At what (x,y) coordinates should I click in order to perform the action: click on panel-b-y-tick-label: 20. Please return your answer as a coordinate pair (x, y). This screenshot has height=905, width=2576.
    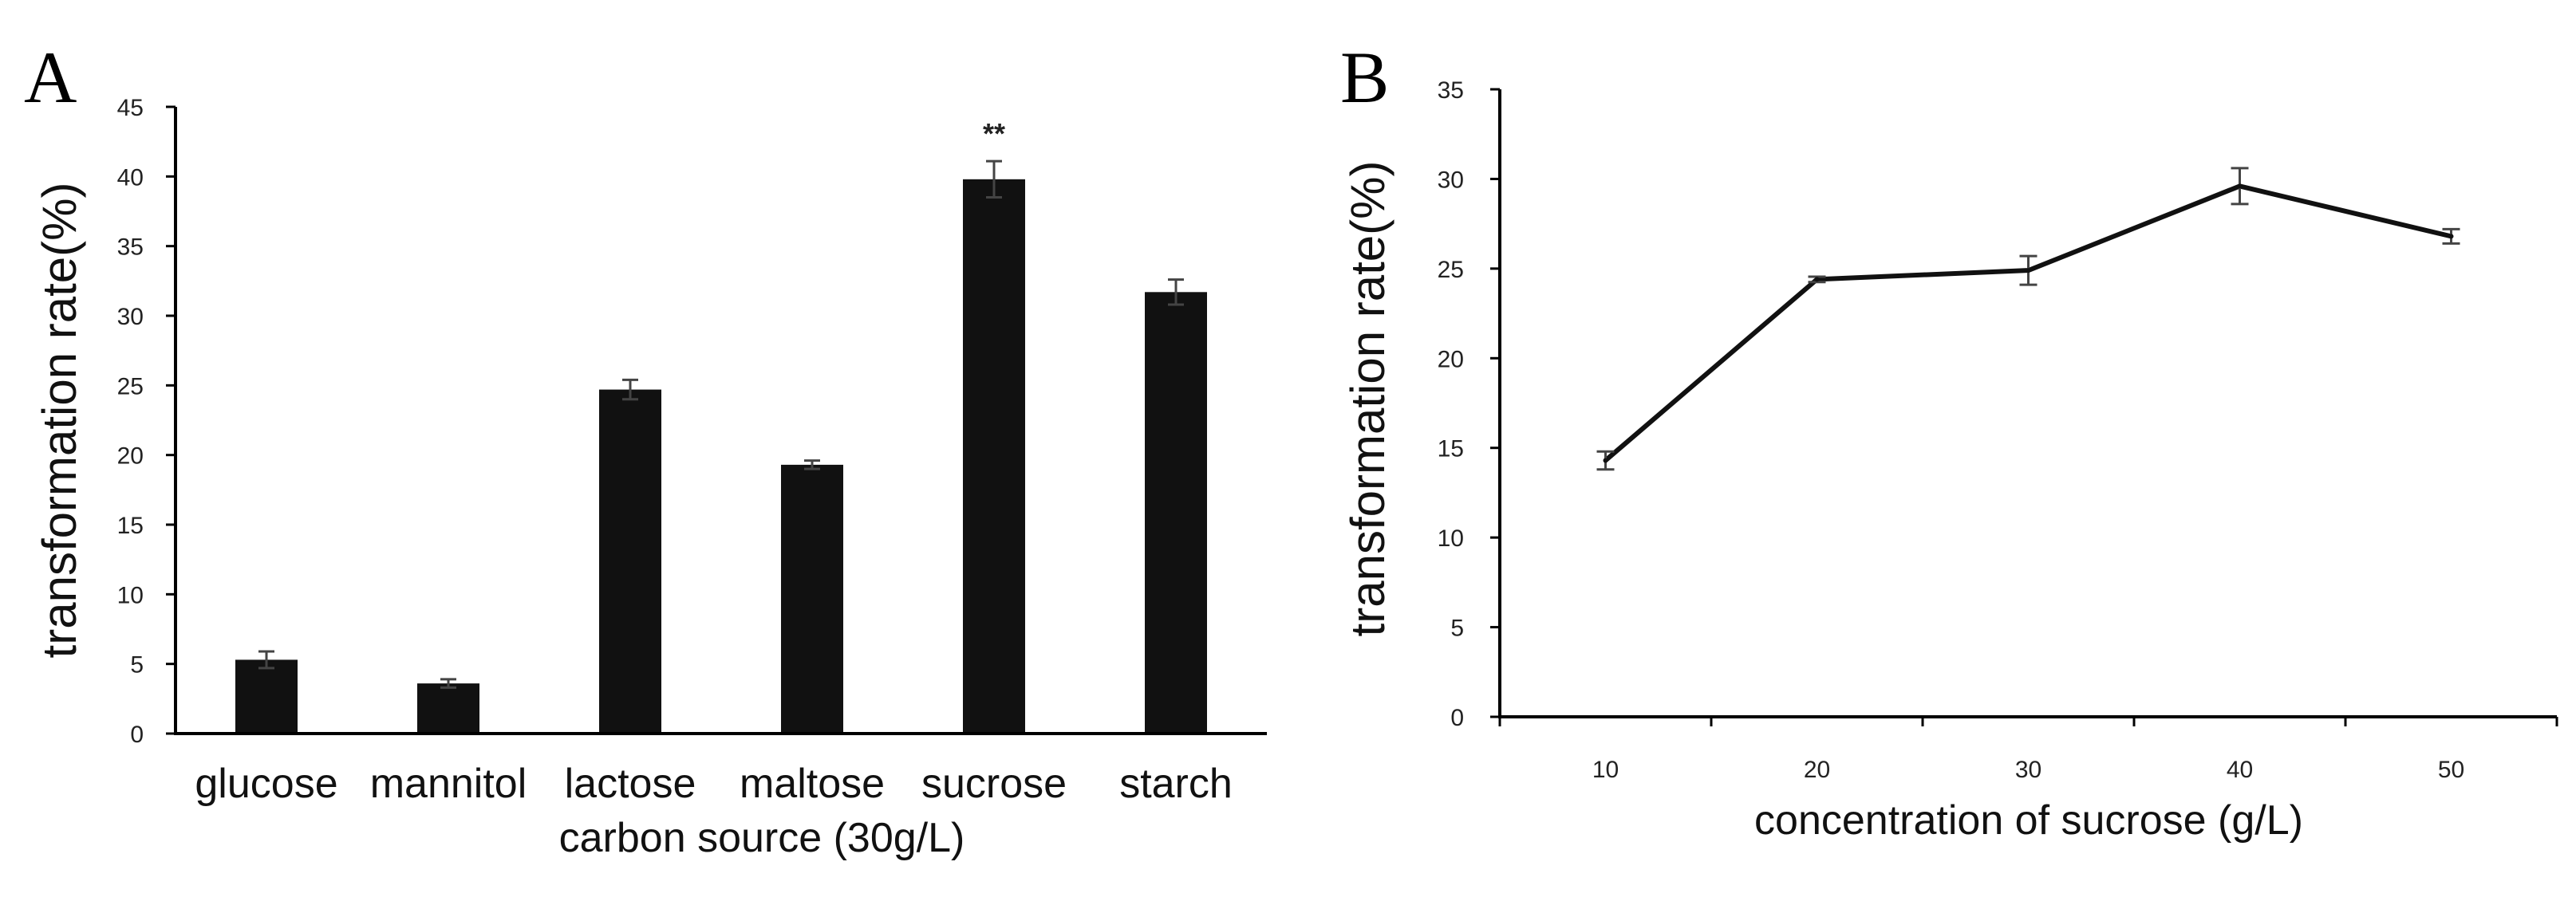
    Looking at the image, I should click on (1451, 359).